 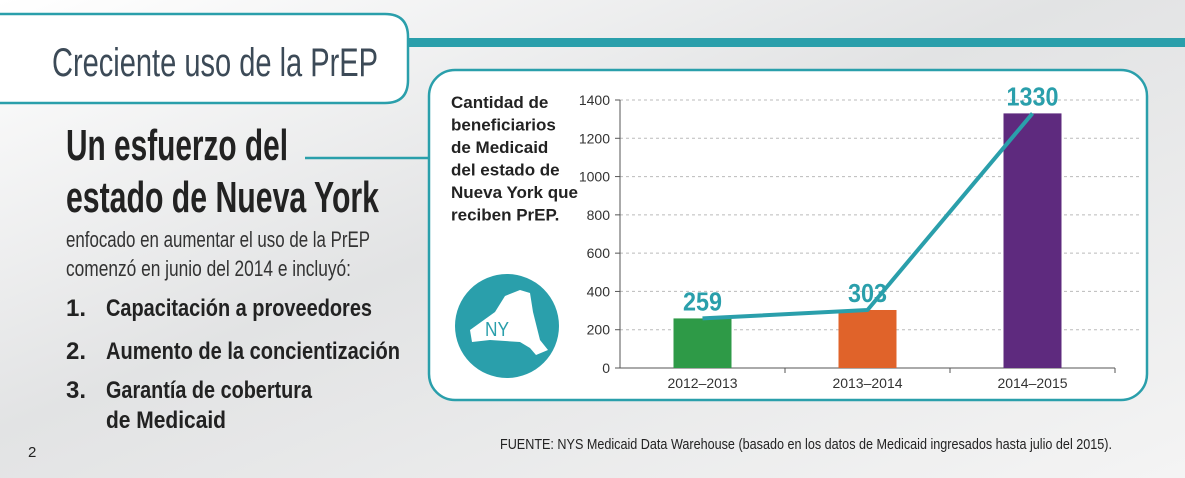 I want to click on y-tick-label: 800, so click(x=599, y=215).